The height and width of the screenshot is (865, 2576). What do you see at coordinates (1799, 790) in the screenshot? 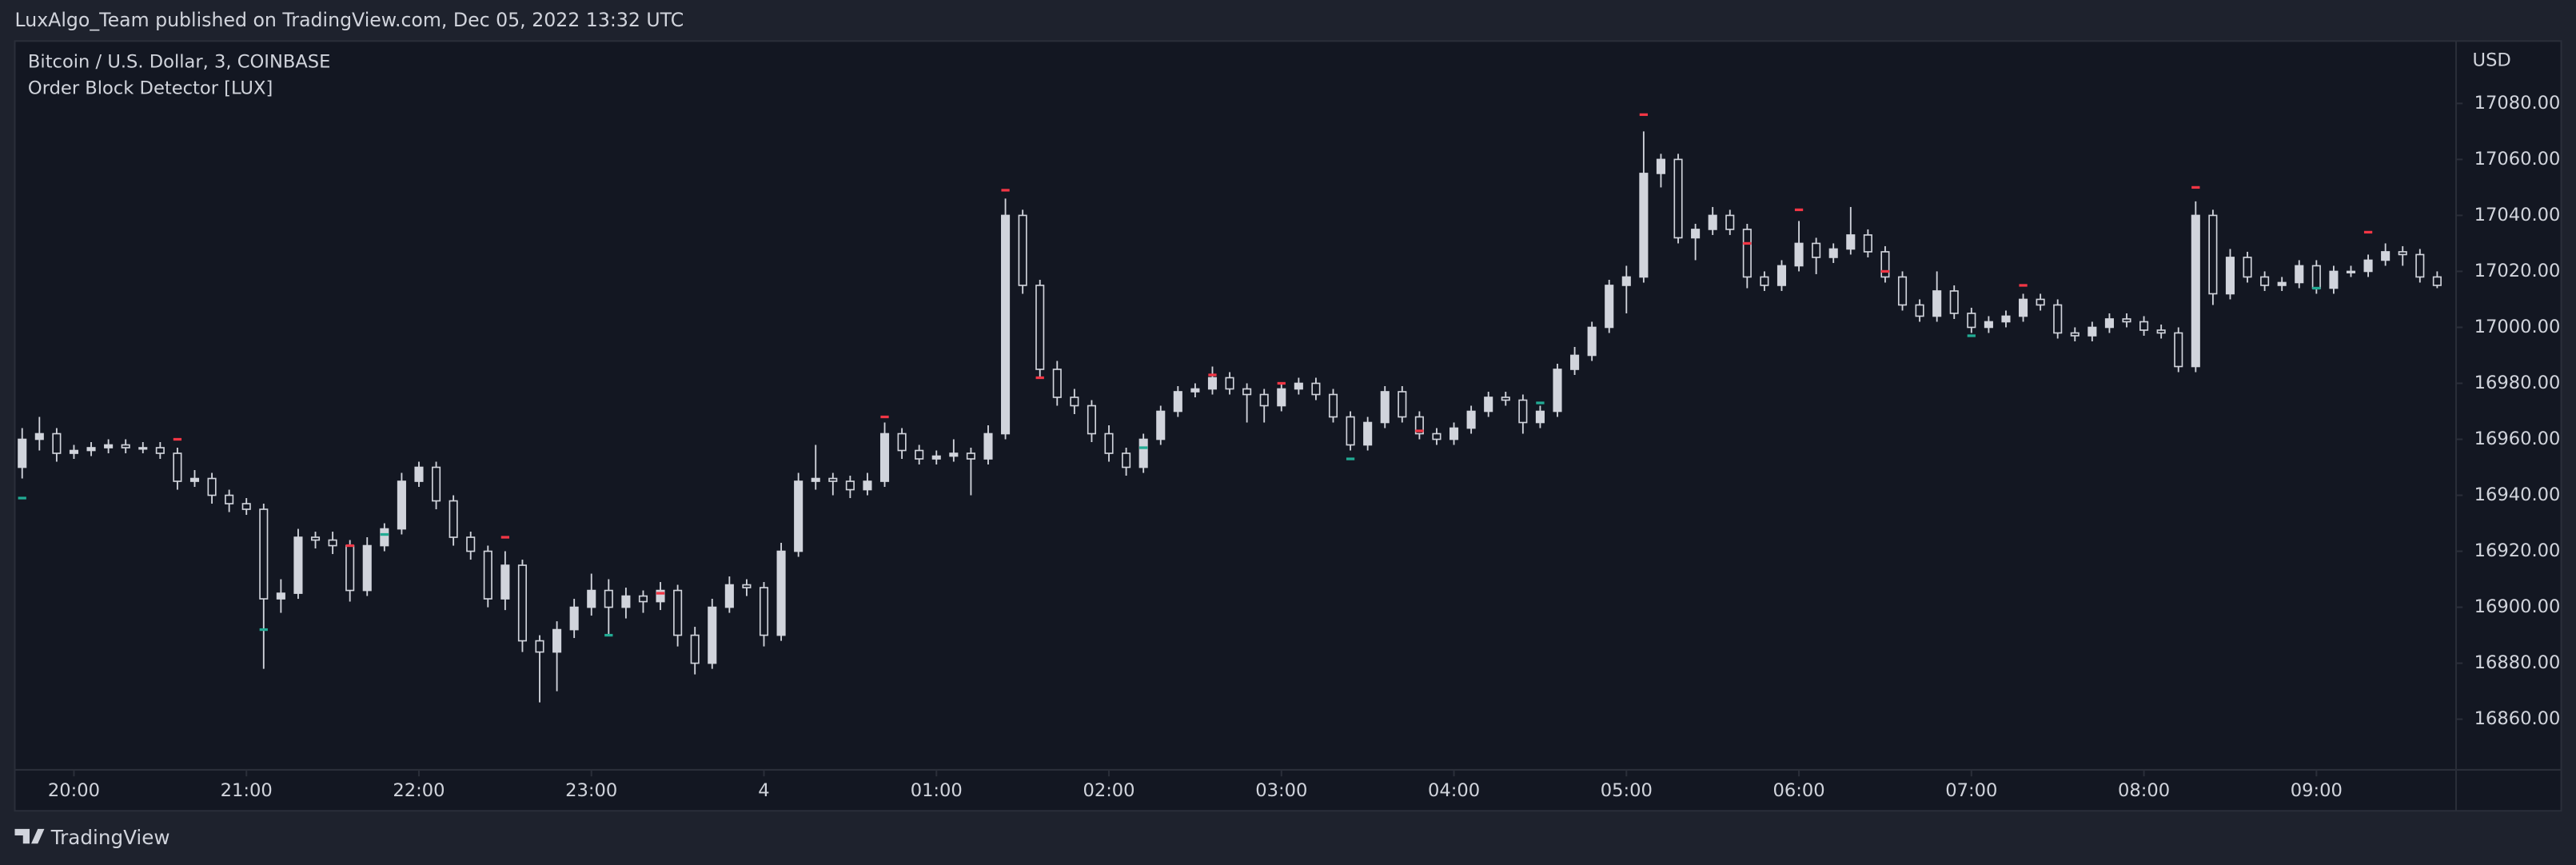
I see `x-tick-label: 06:00` at bounding box center [1799, 790].